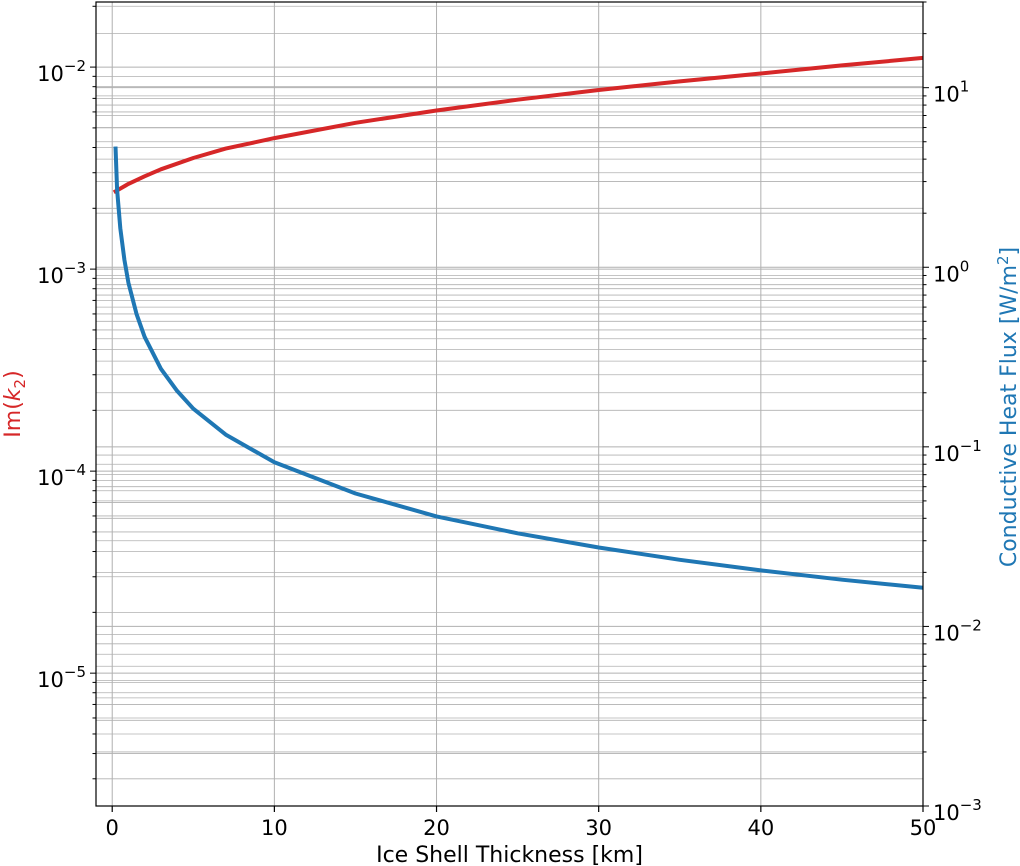 The height and width of the screenshot is (866, 1020). I want to click on y-left-tick-label: 10⁻³, so click(61, 273).